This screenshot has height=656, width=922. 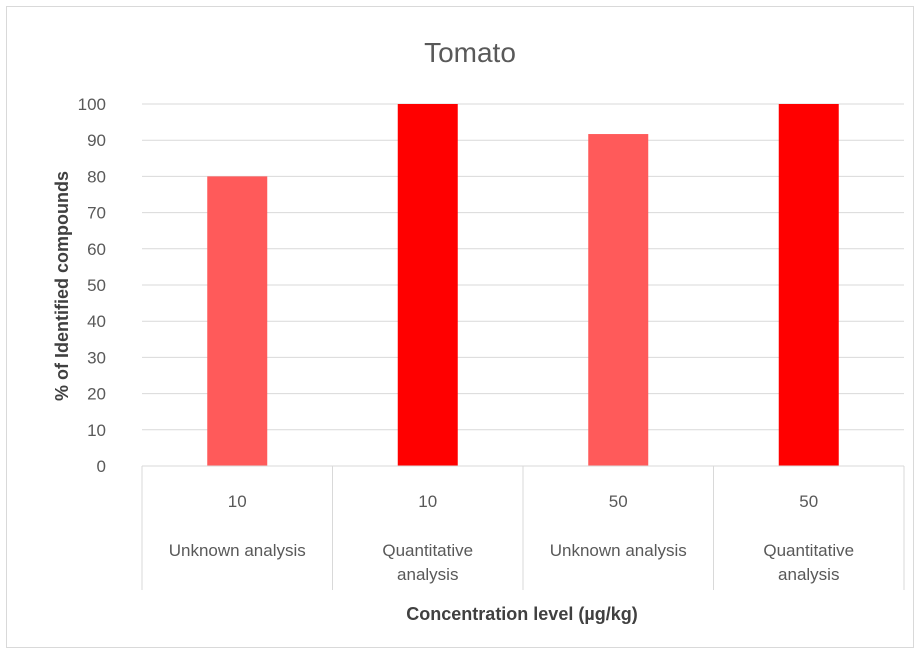 I want to click on y-tick-label: 80, so click(x=96, y=176).